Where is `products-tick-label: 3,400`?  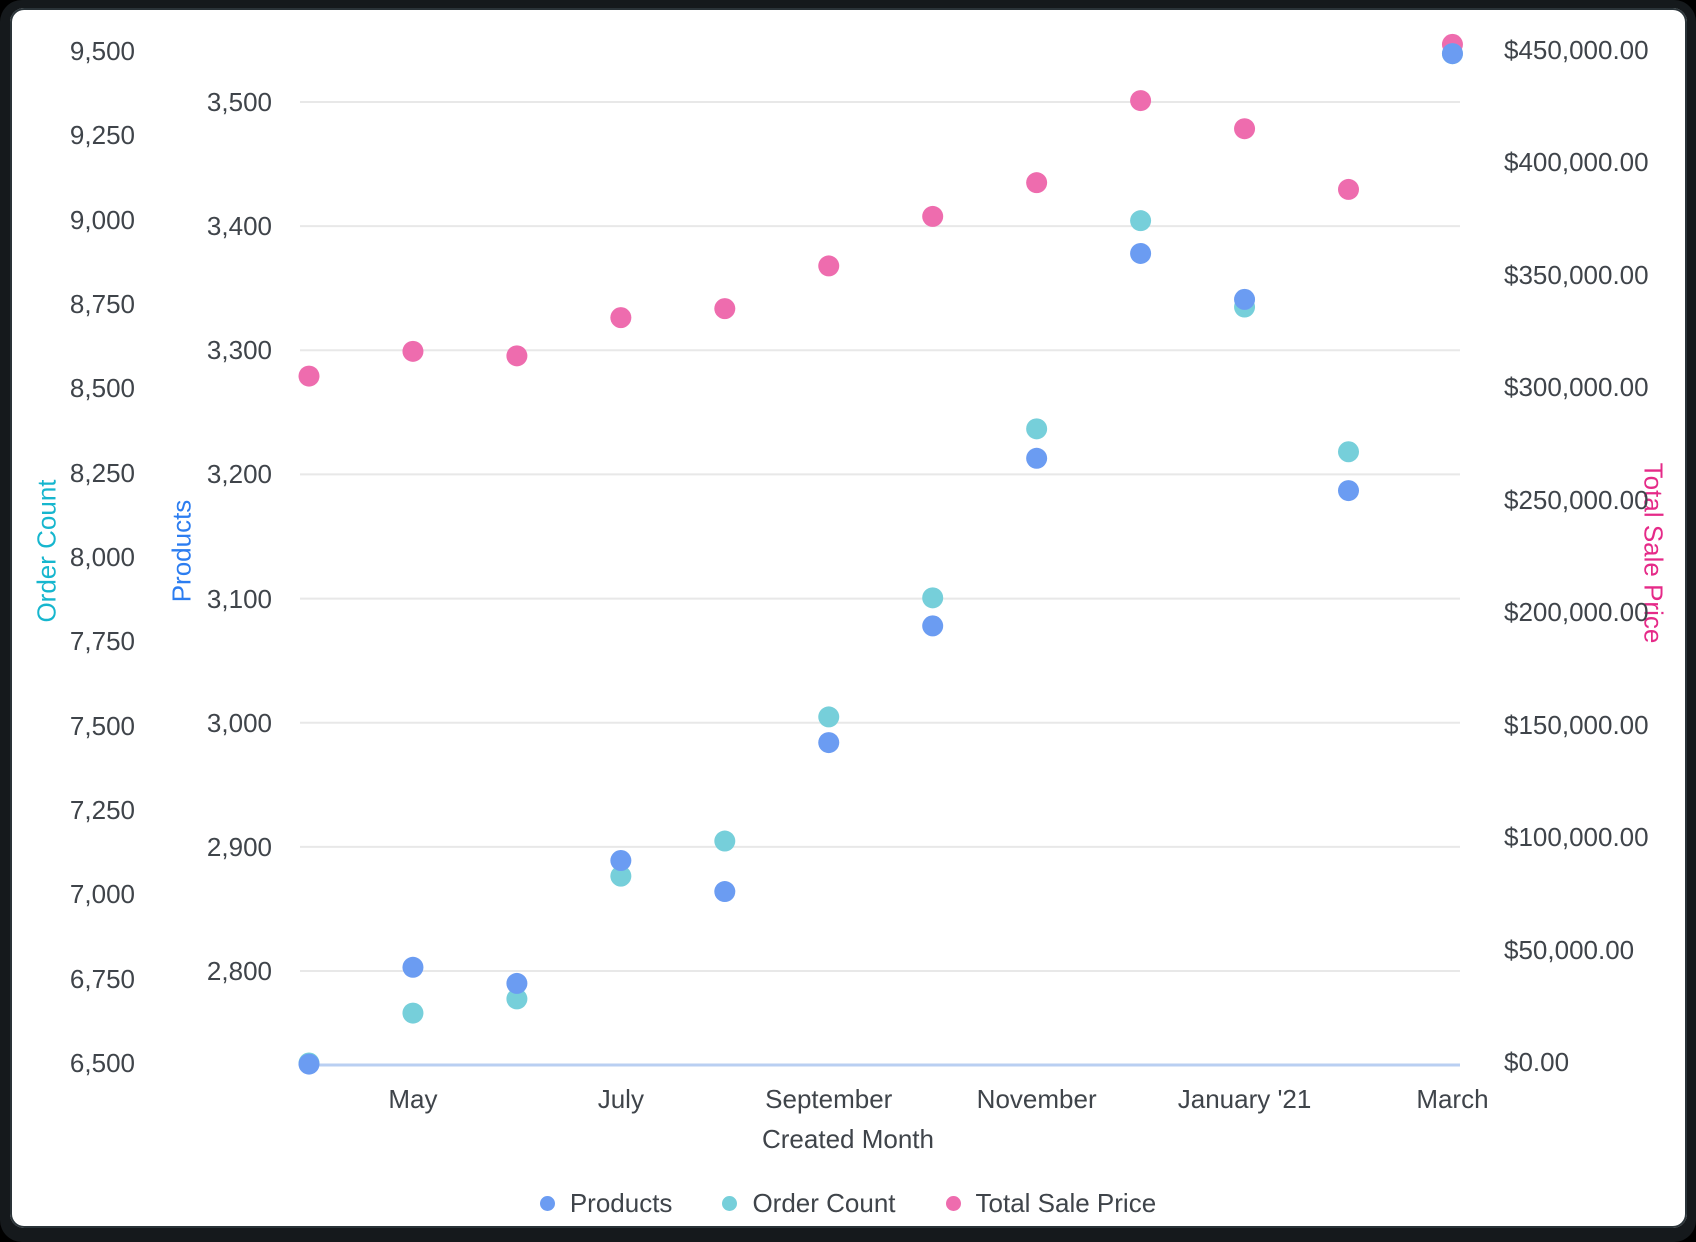
products-tick-label: 3,400 is located at coordinates (239, 226).